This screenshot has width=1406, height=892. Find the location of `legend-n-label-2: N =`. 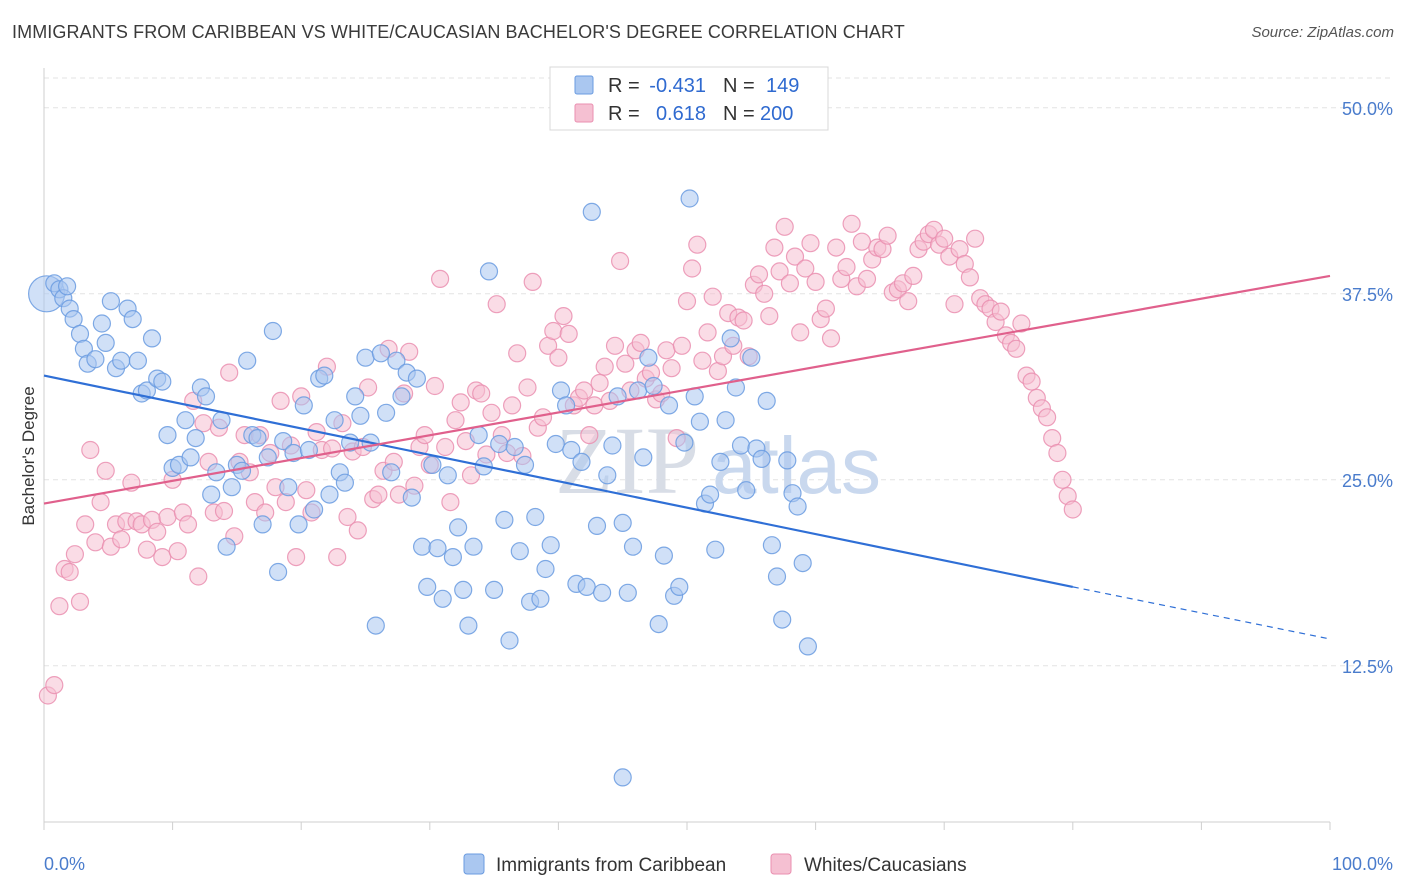

legend-n-label-2: N = is located at coordinates (739, 114).